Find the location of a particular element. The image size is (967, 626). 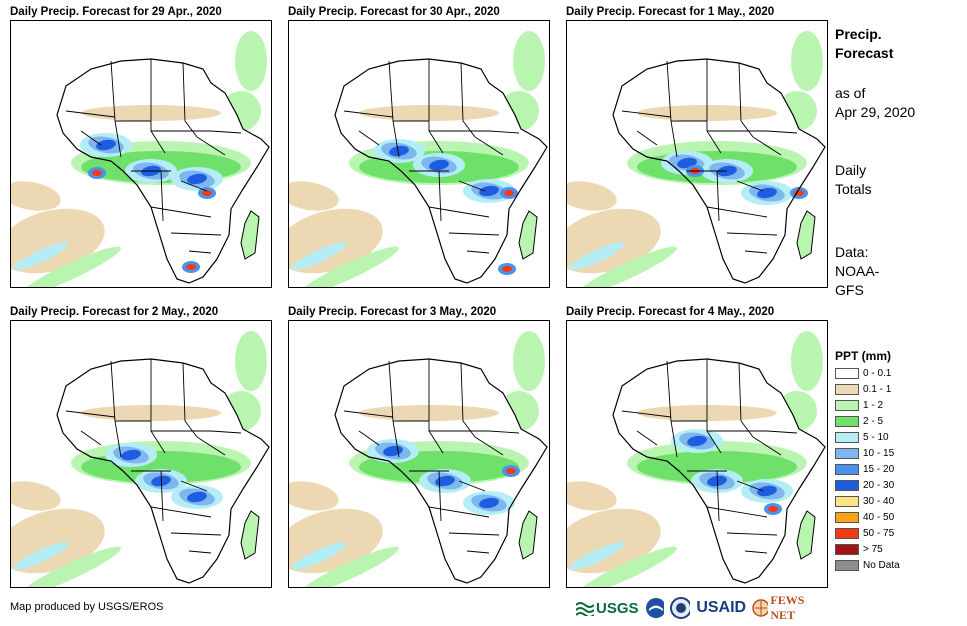

forecast-panel-2: Daily Precip. Forecast for 30 Apr., 2020 is located at coordinates (419, 146).